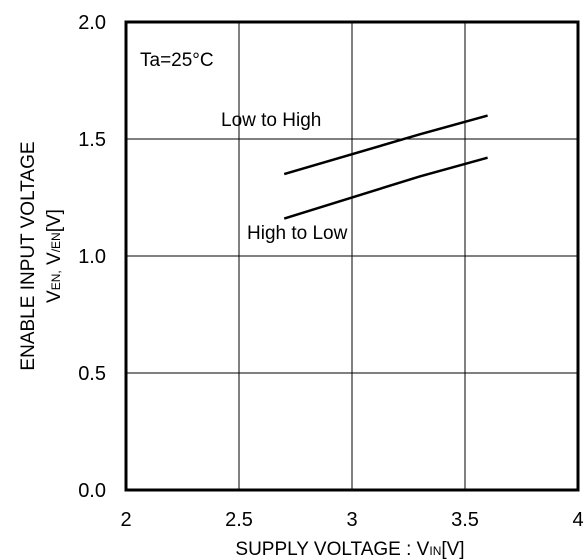 The width and height of the screenshot is (586, 559). I want to click on condition-label: Ta=25°C, so click(177, 60).